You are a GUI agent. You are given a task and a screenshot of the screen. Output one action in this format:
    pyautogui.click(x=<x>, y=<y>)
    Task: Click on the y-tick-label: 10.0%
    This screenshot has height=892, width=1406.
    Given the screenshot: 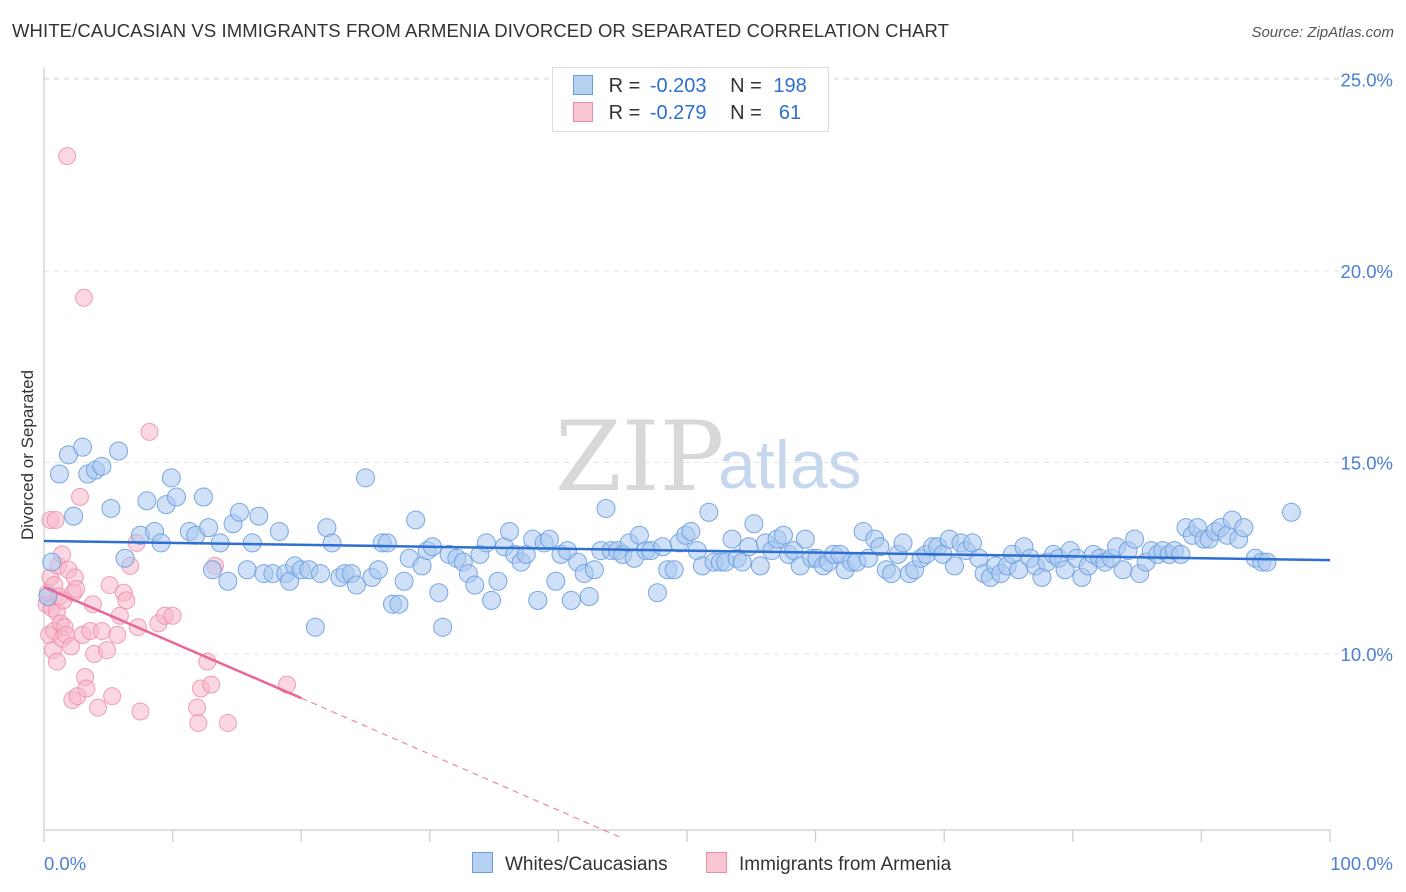 What is the action you would take?
    pyautogui.click(x=1367, y=654)
    